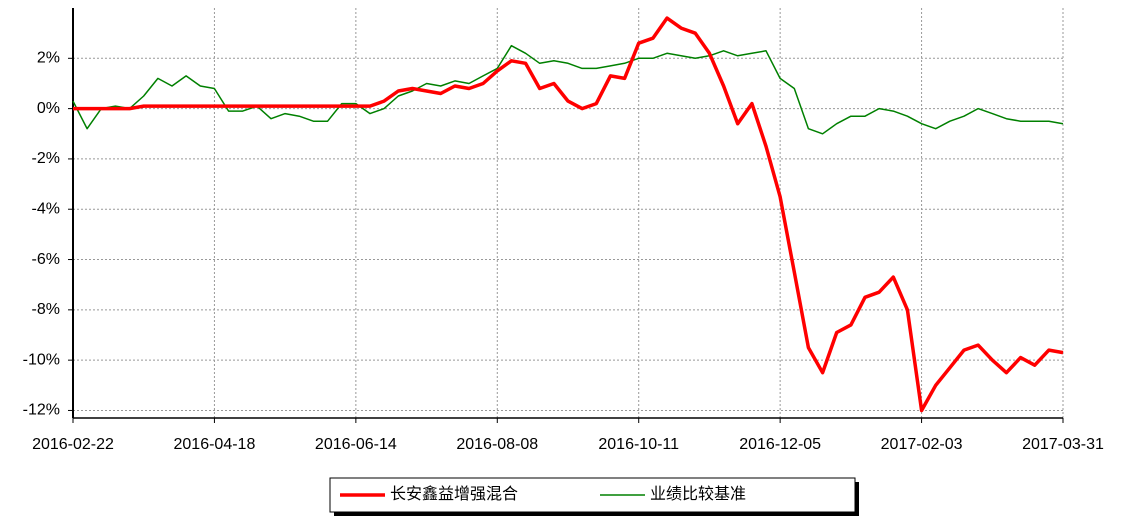  What do you see at coordinates (46, 208) in the screenshot?
I see `y-tick-label: -4%` at bounding box center [46, 208].